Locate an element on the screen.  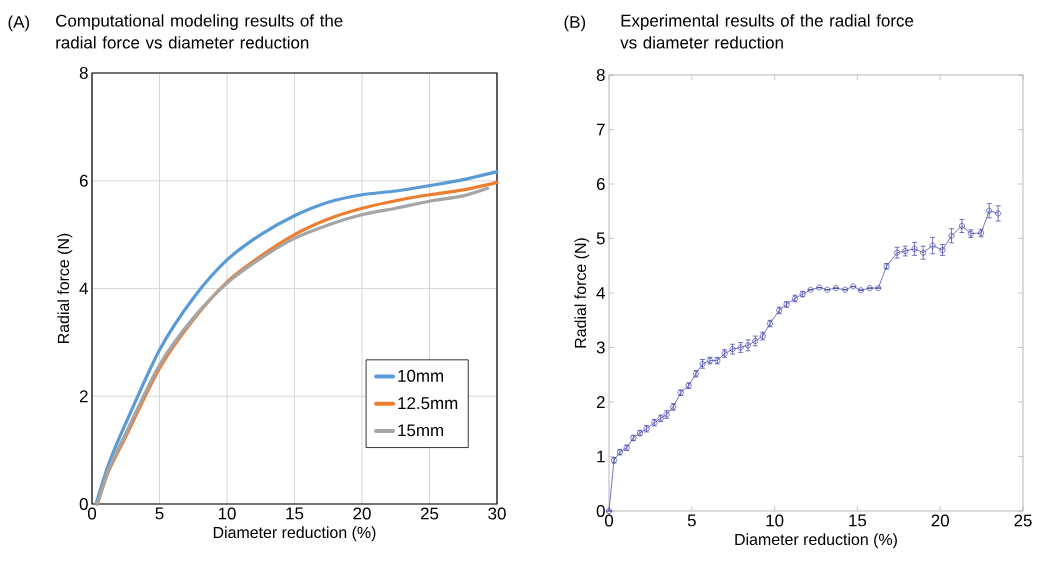
text: (A) is located at coordinates (19, 23).